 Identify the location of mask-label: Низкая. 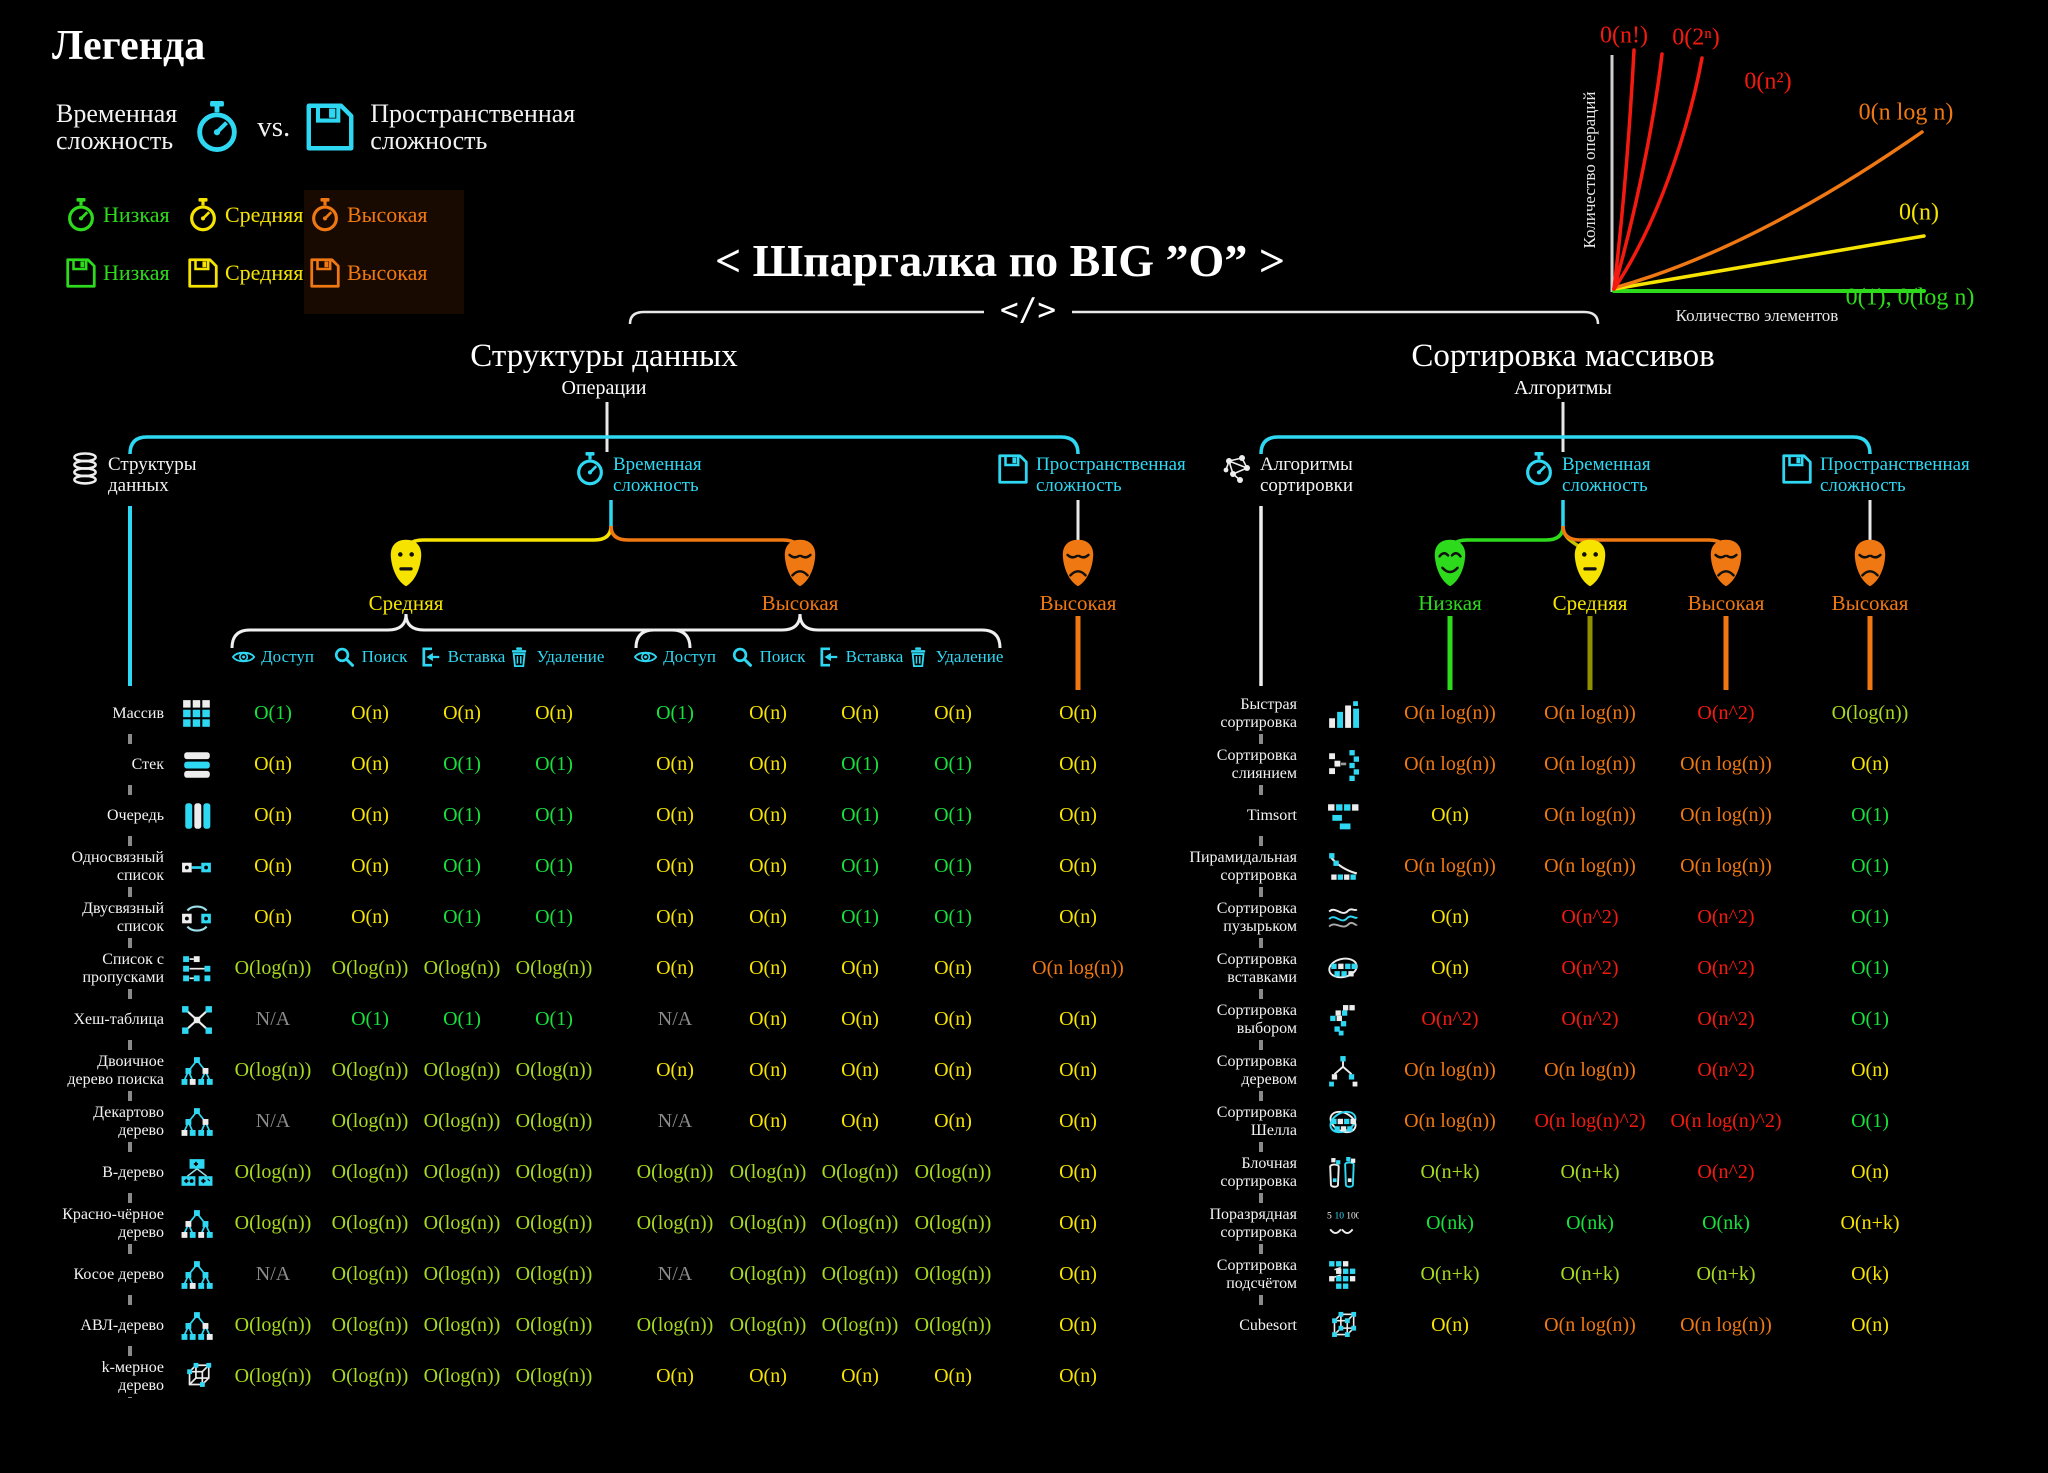
(1450, 603).